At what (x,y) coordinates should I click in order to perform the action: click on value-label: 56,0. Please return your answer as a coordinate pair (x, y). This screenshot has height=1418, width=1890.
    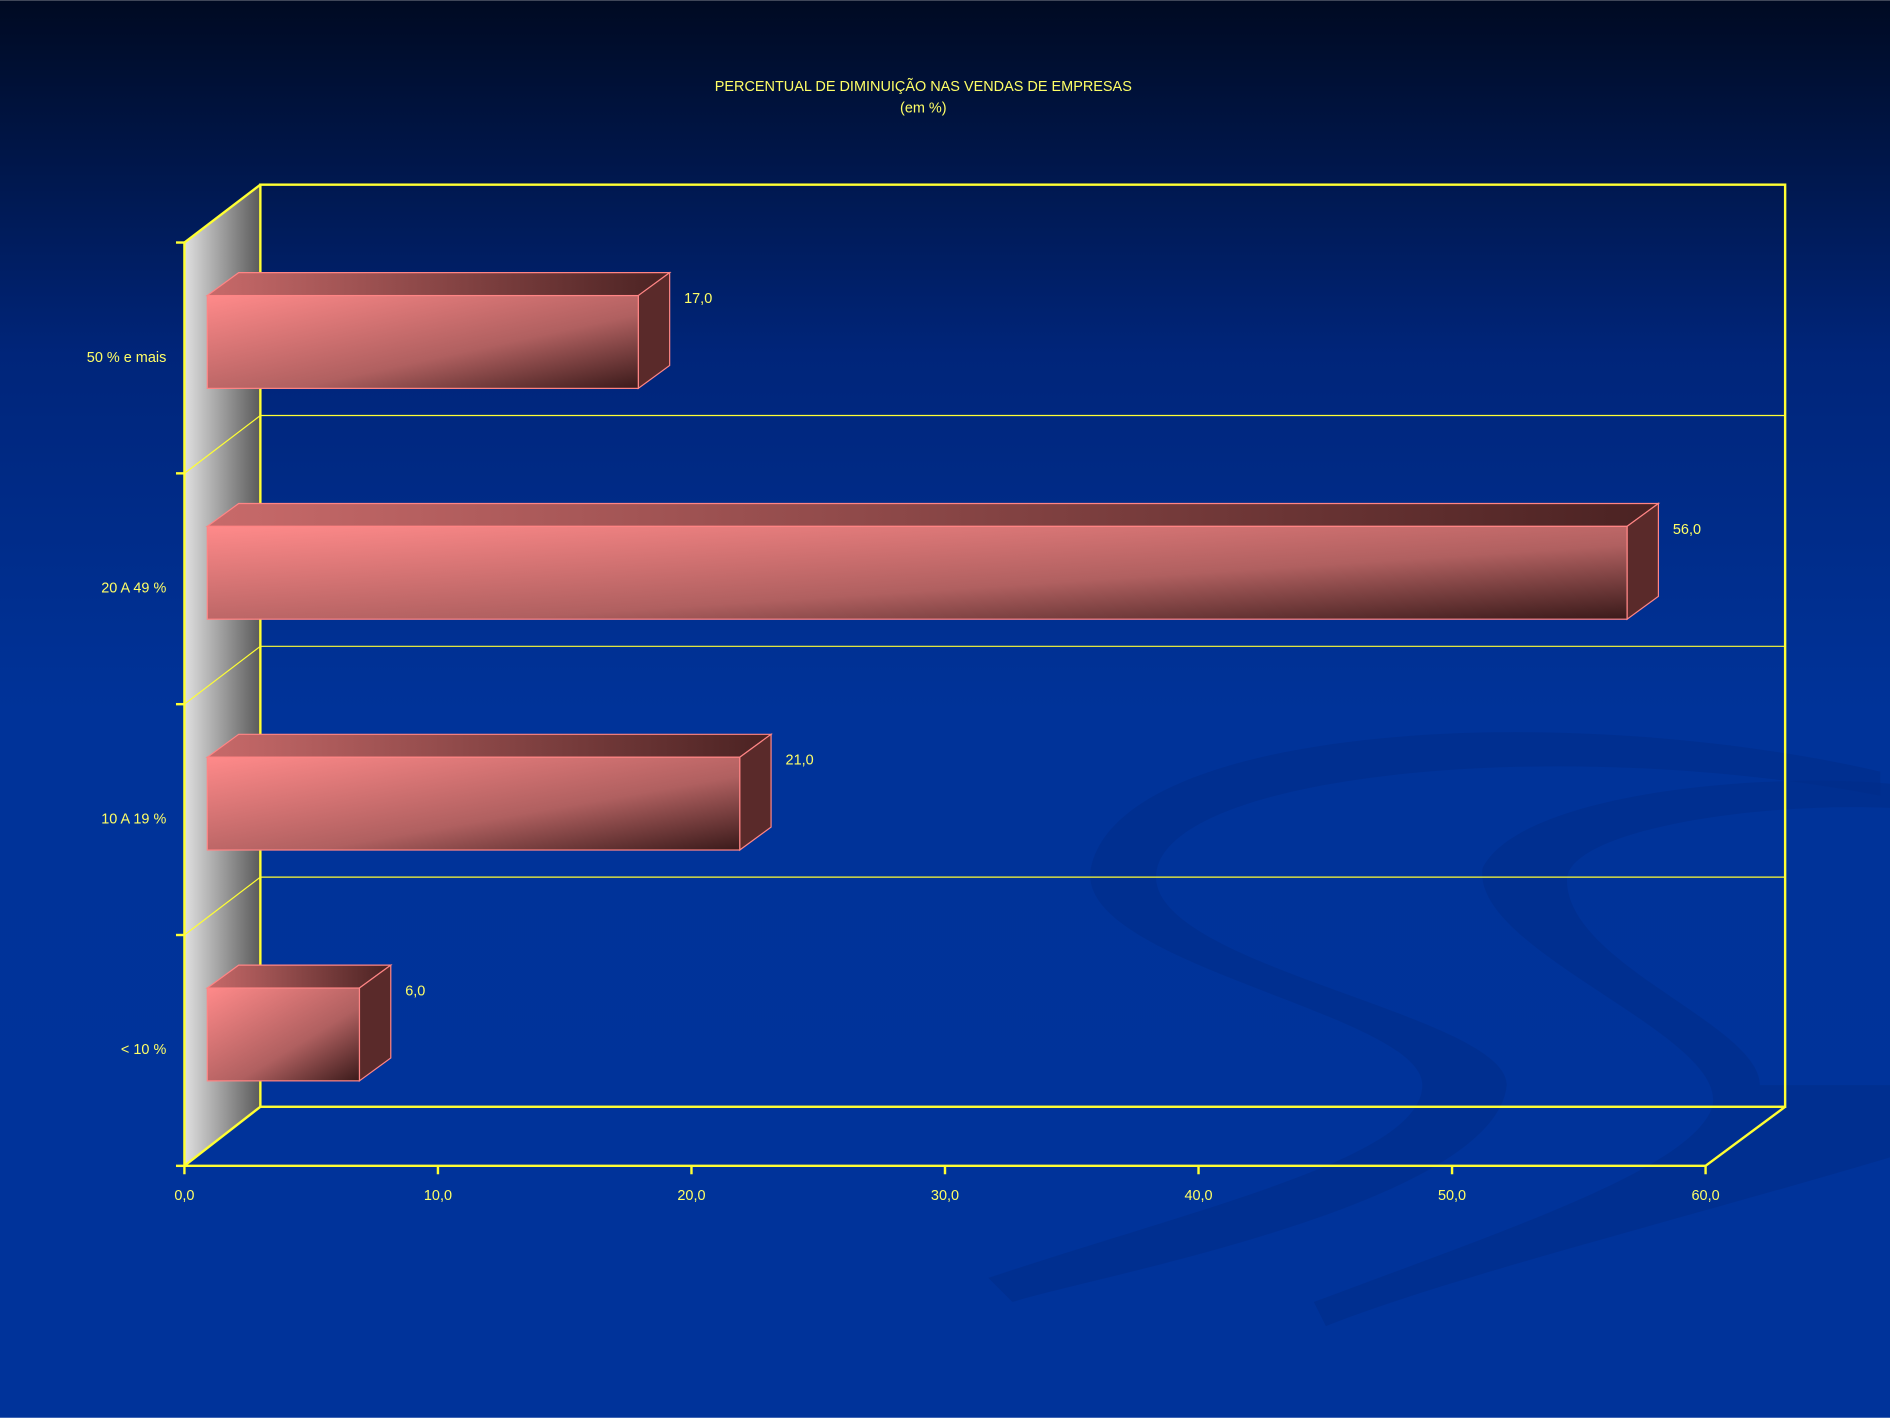
    Looking at the image, I should click on (1687, 530).